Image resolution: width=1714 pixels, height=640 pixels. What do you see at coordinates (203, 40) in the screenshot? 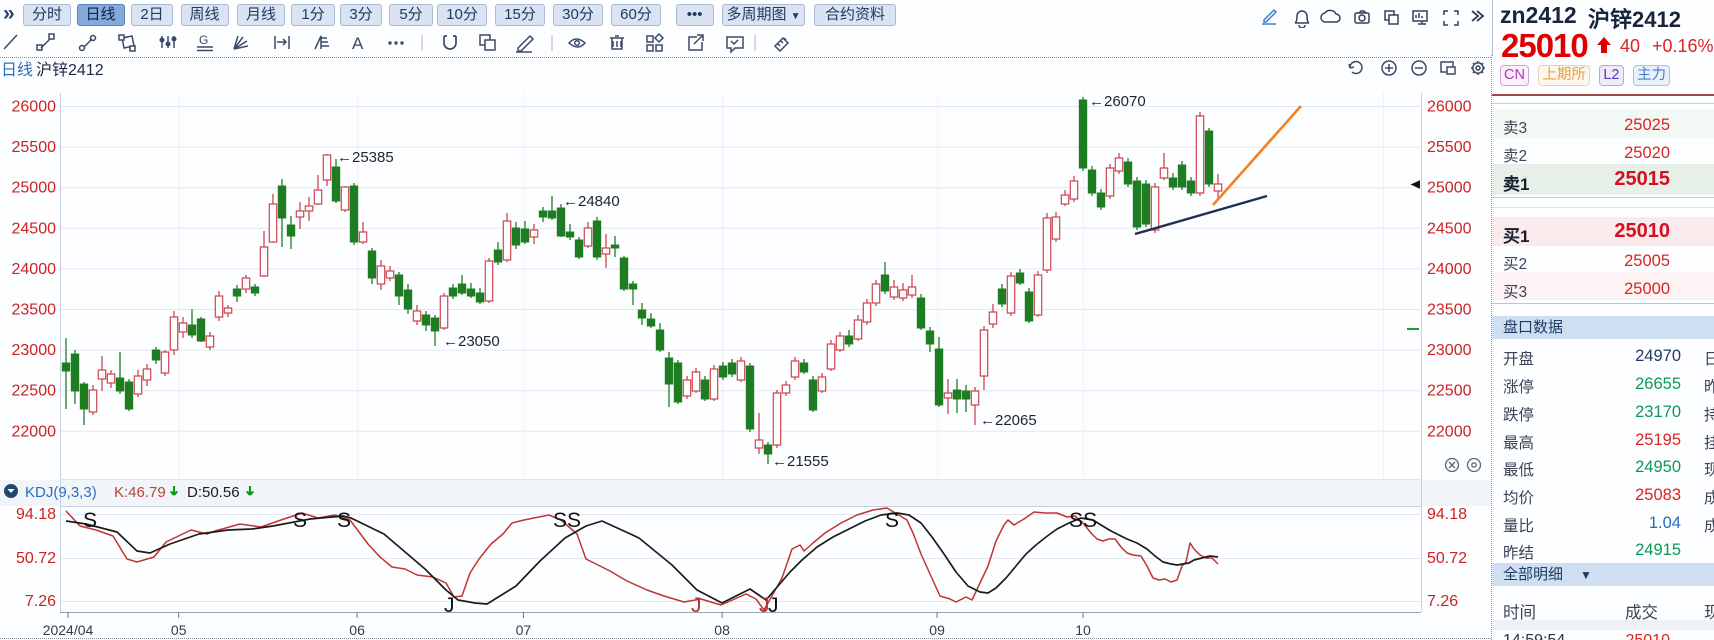
I see `svg-text: G` at bounding box center [203, 40].